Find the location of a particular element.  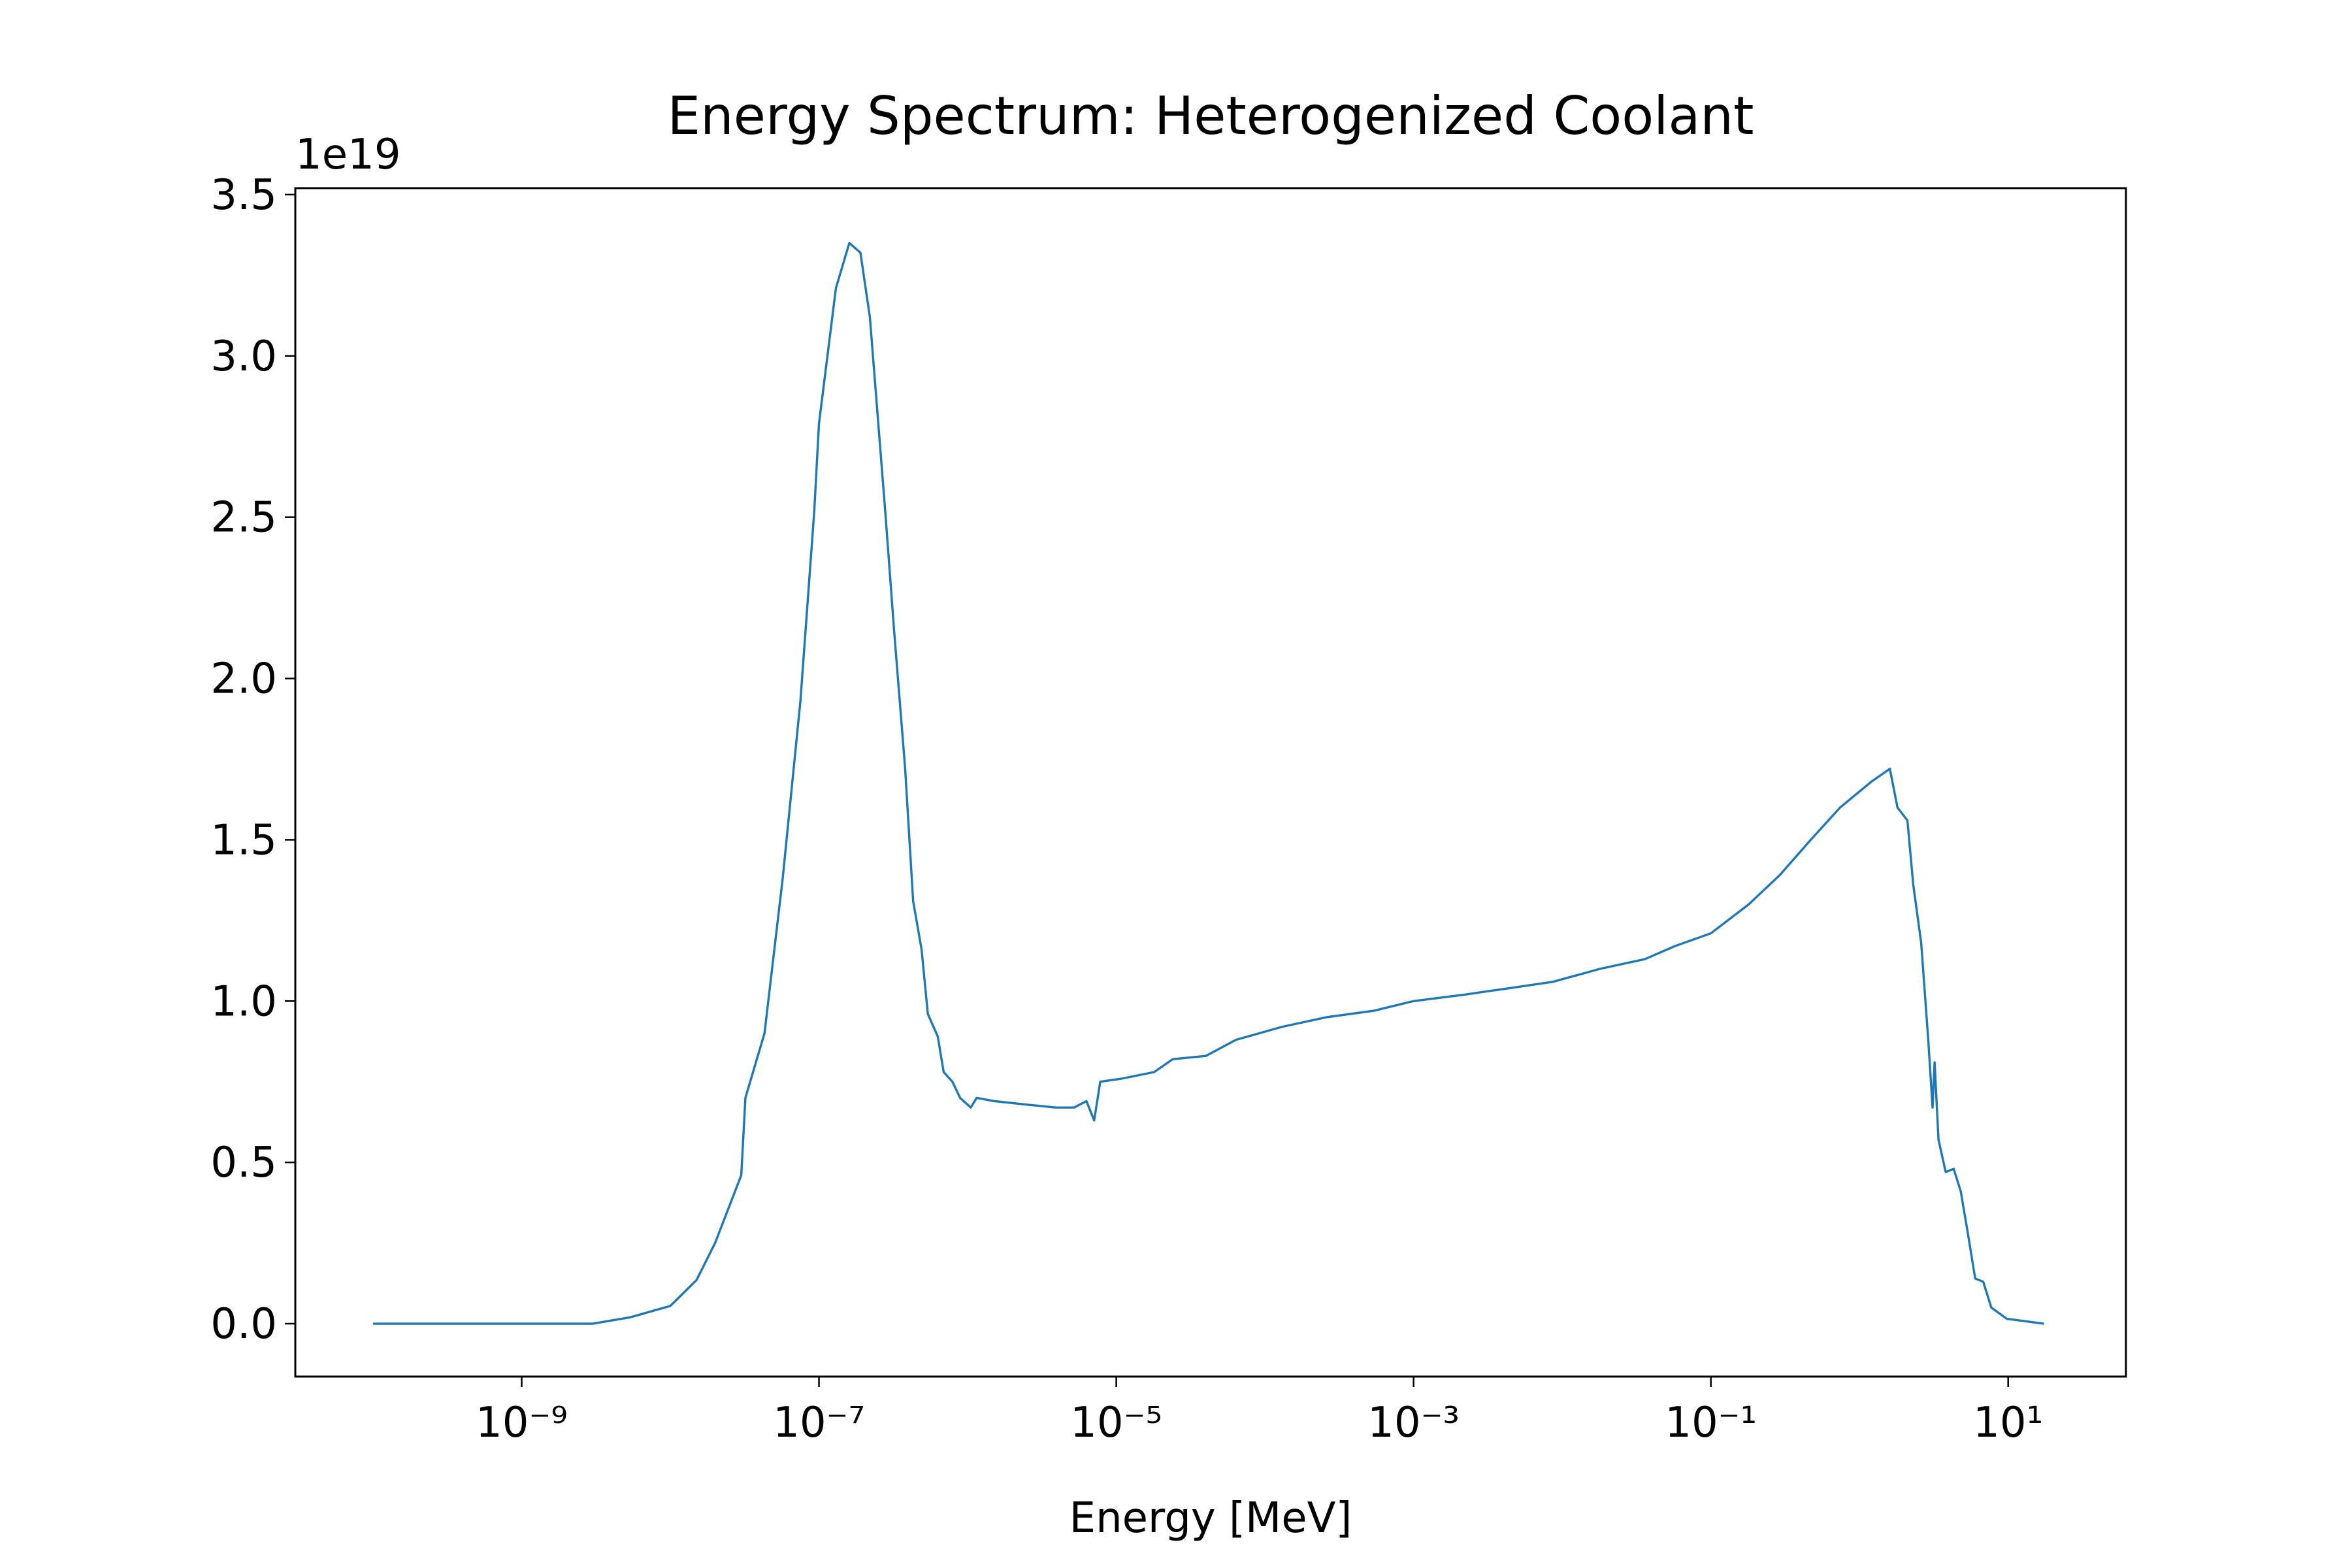

x-tick-label: 10⁻³ is located at coordinates (1413, 1423).